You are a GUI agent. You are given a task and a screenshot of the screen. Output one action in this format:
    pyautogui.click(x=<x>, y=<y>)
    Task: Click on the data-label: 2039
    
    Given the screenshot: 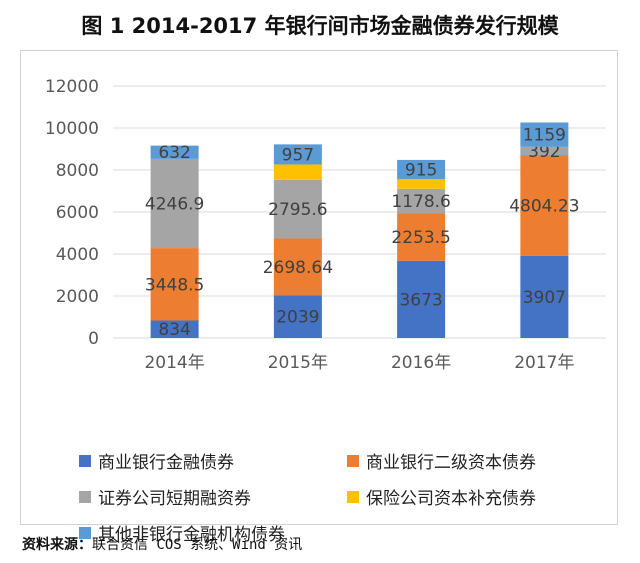 What is the action you would take?
    pyautogui.click(x=297, y=318)
    